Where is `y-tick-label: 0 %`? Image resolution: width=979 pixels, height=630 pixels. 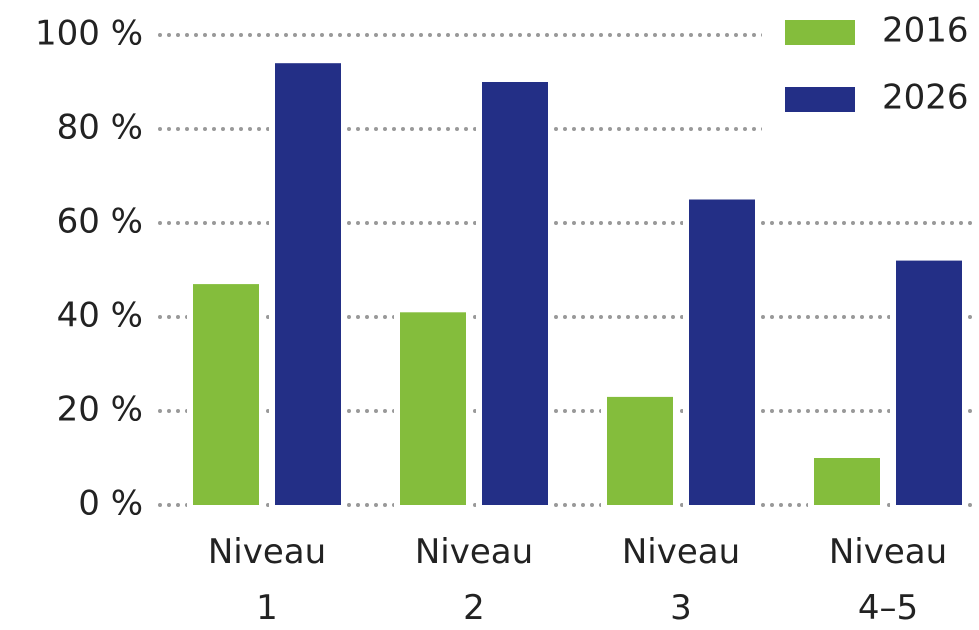 y-tick-label: 0 % is located at coordinates (110, 504).